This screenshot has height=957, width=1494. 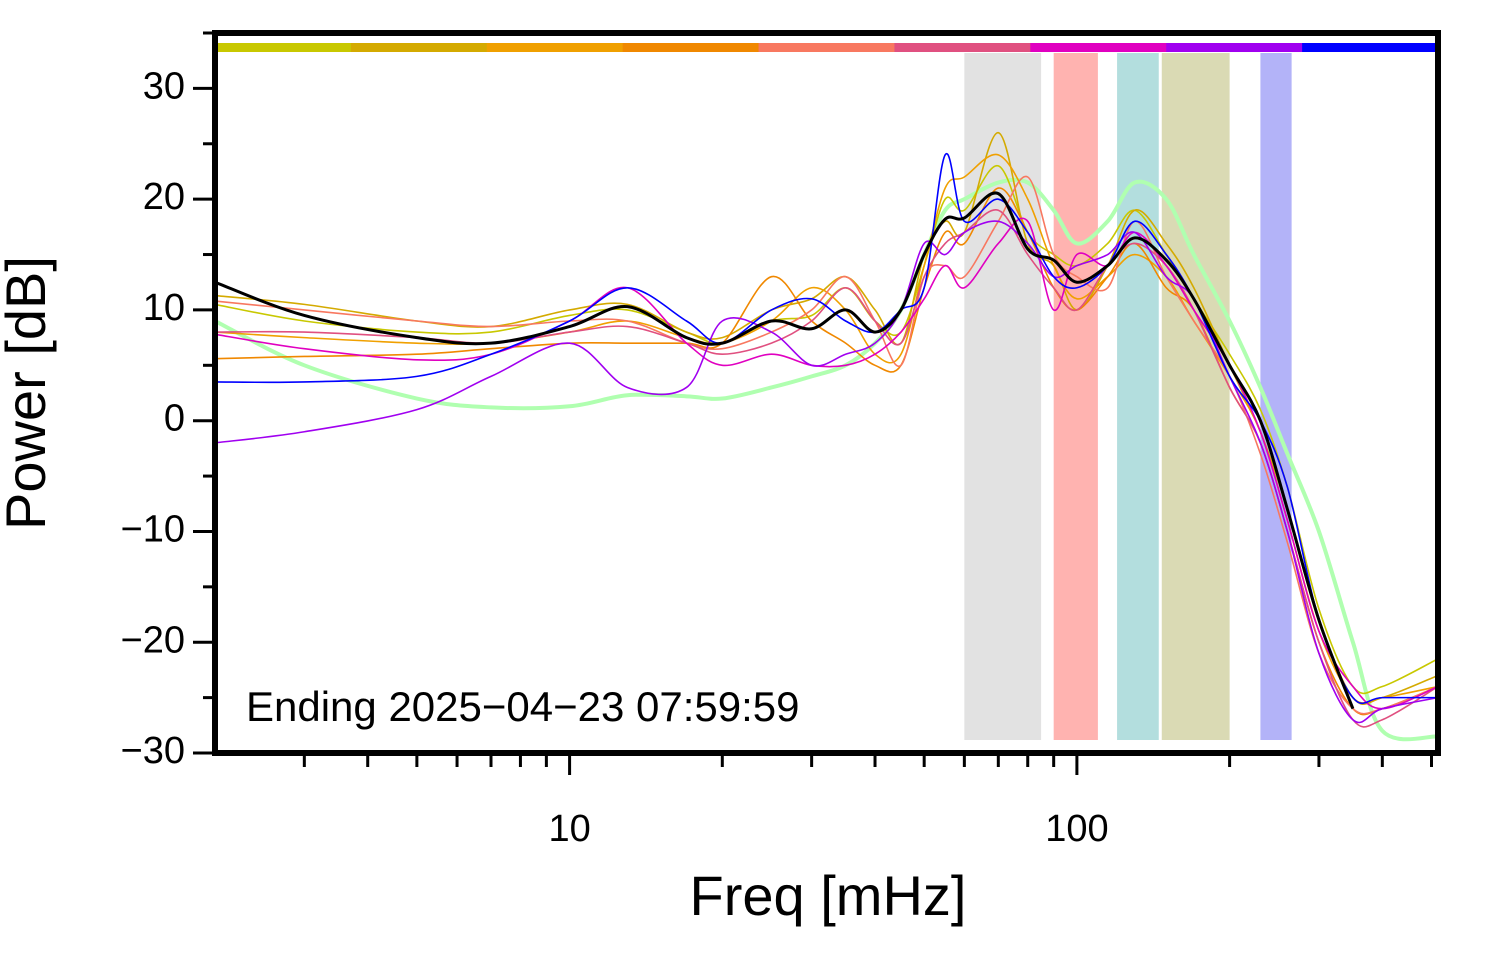 I want to click on x-tick-label: 10, so click(x=569, y=829).